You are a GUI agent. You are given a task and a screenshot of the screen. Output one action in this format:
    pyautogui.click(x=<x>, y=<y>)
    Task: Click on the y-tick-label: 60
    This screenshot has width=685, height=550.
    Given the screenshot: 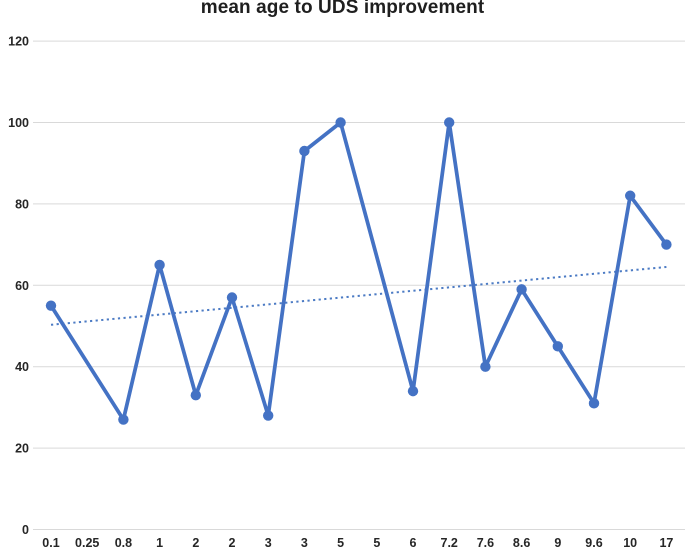 What is the action you would take?
    pyautogui.click(x=22, y=286)
    